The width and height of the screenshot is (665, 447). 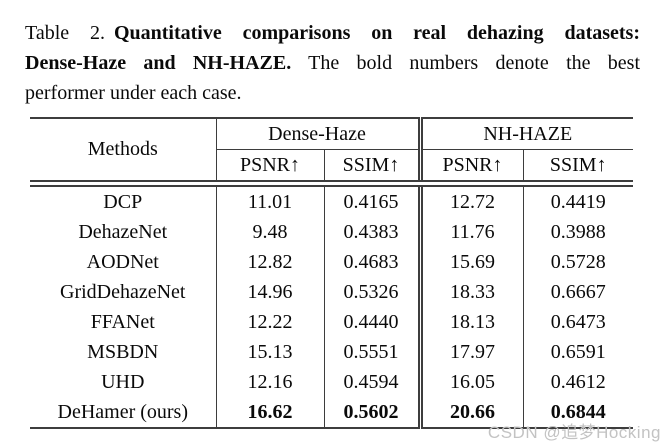 I want to click on table-row-dcp: DCP 11.01 0.4165 12.72 0.4419, so click(x=331, y=200).